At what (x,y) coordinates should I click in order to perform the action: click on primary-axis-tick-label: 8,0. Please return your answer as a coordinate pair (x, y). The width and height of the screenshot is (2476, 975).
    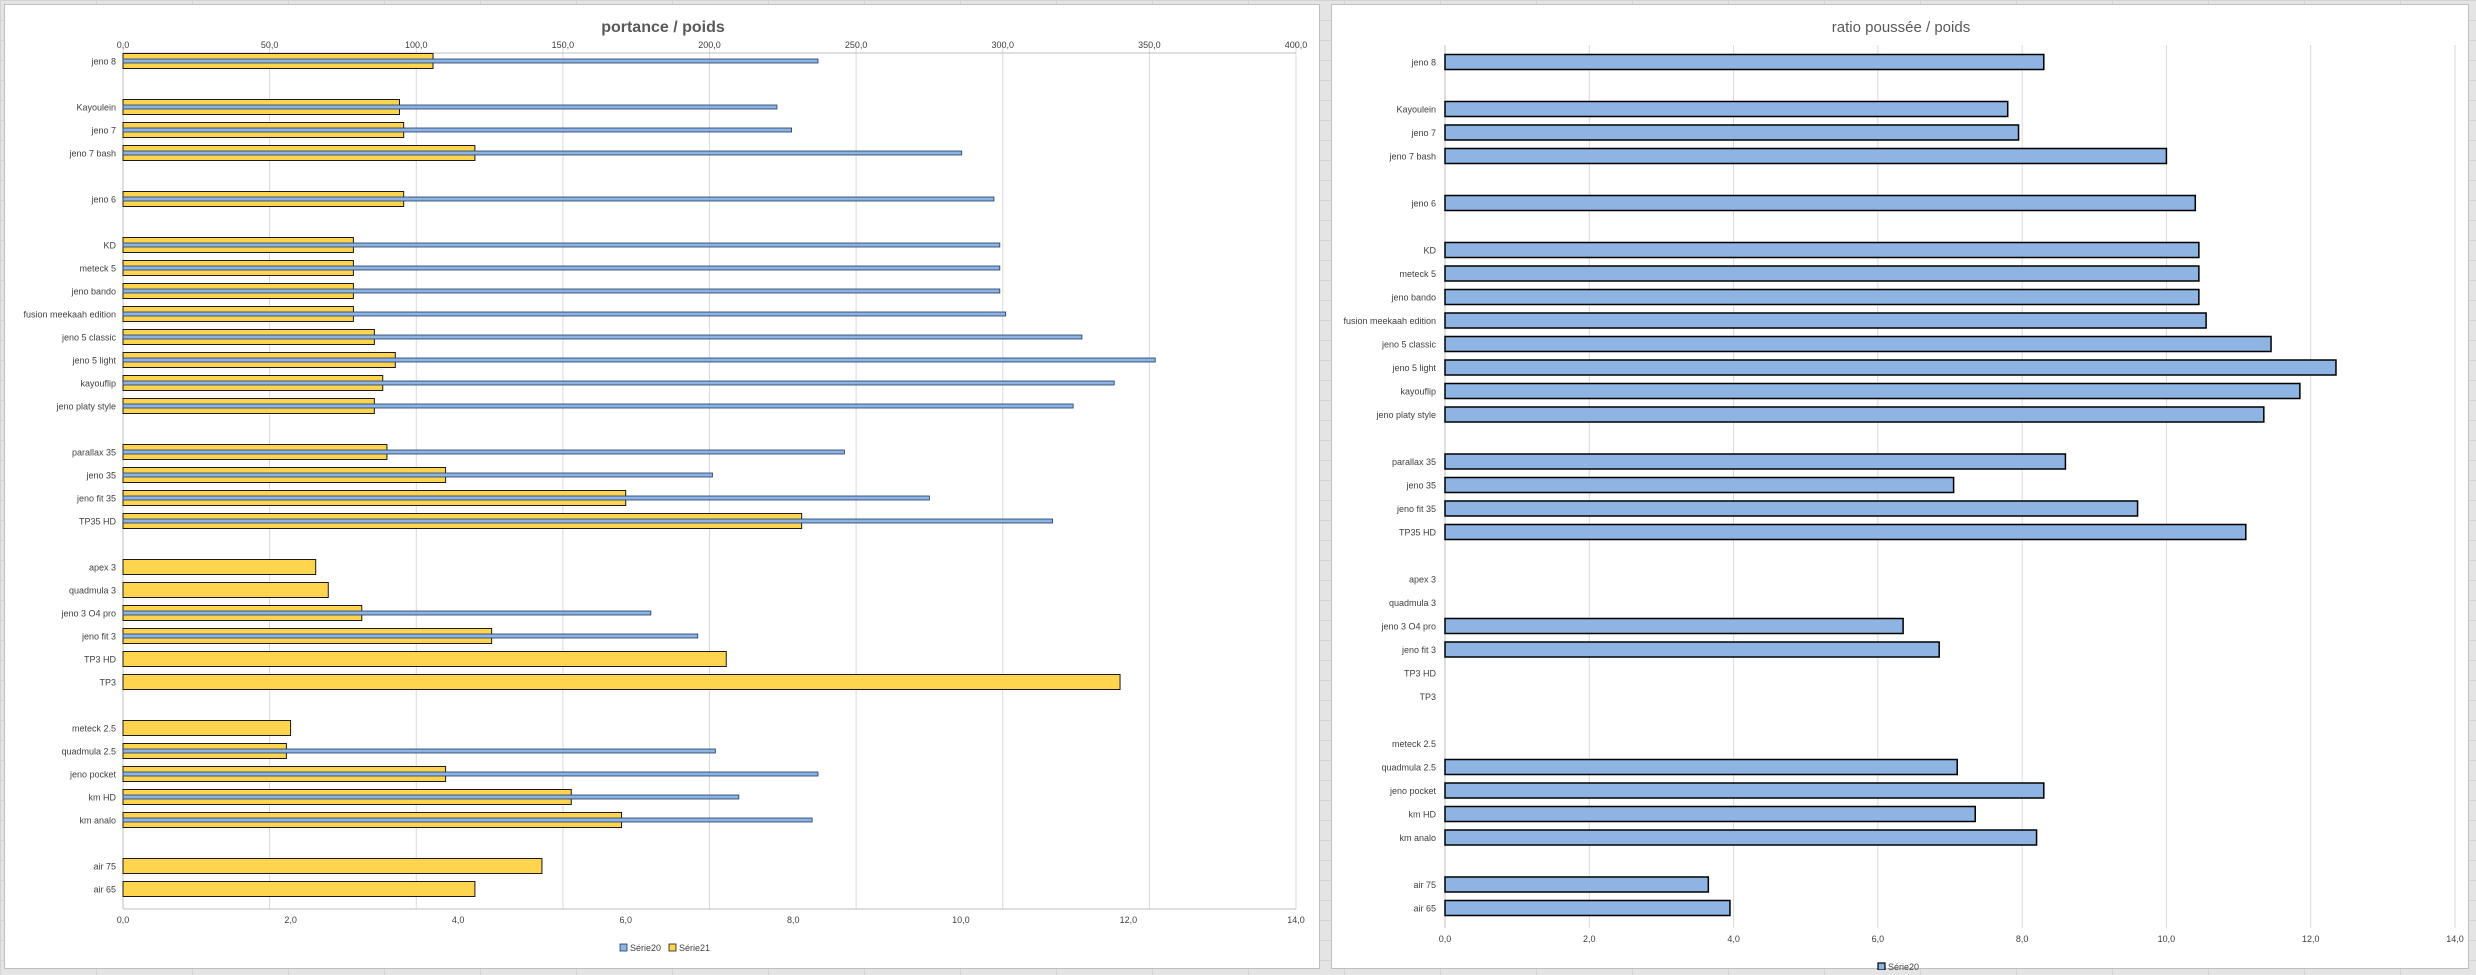
    Looking at the image, I should click on (793, 920).